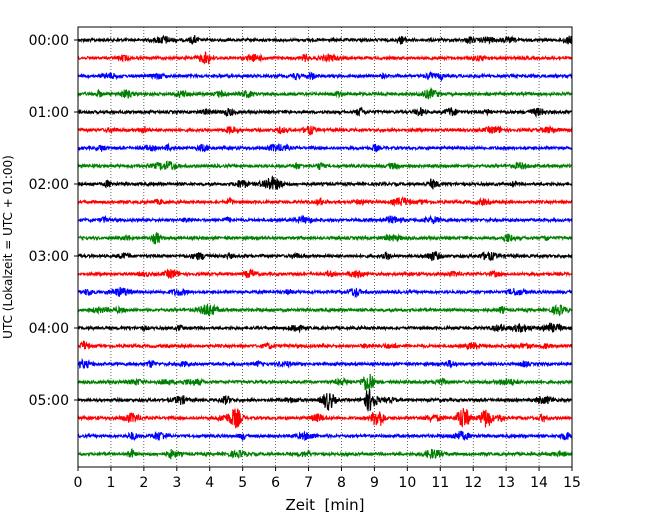  I want to click on x-tick-label: 1, so click(110, 483).